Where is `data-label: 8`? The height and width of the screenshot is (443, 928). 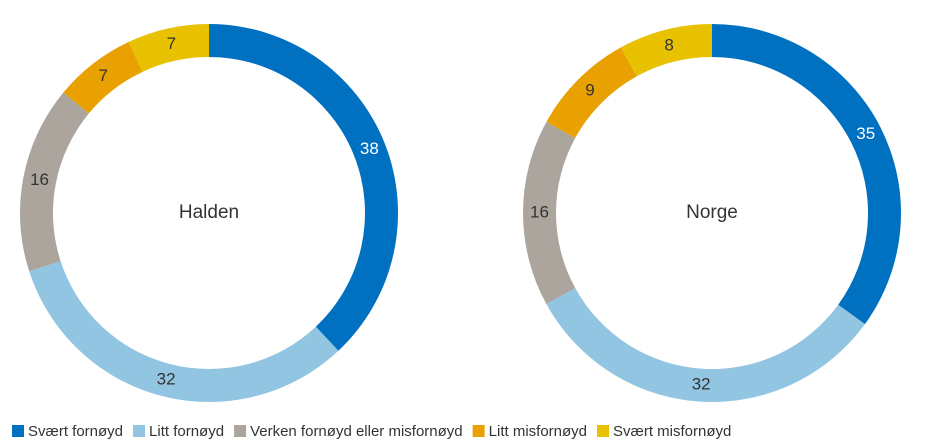
data-label: 8 is located at coordinates (668, 44).